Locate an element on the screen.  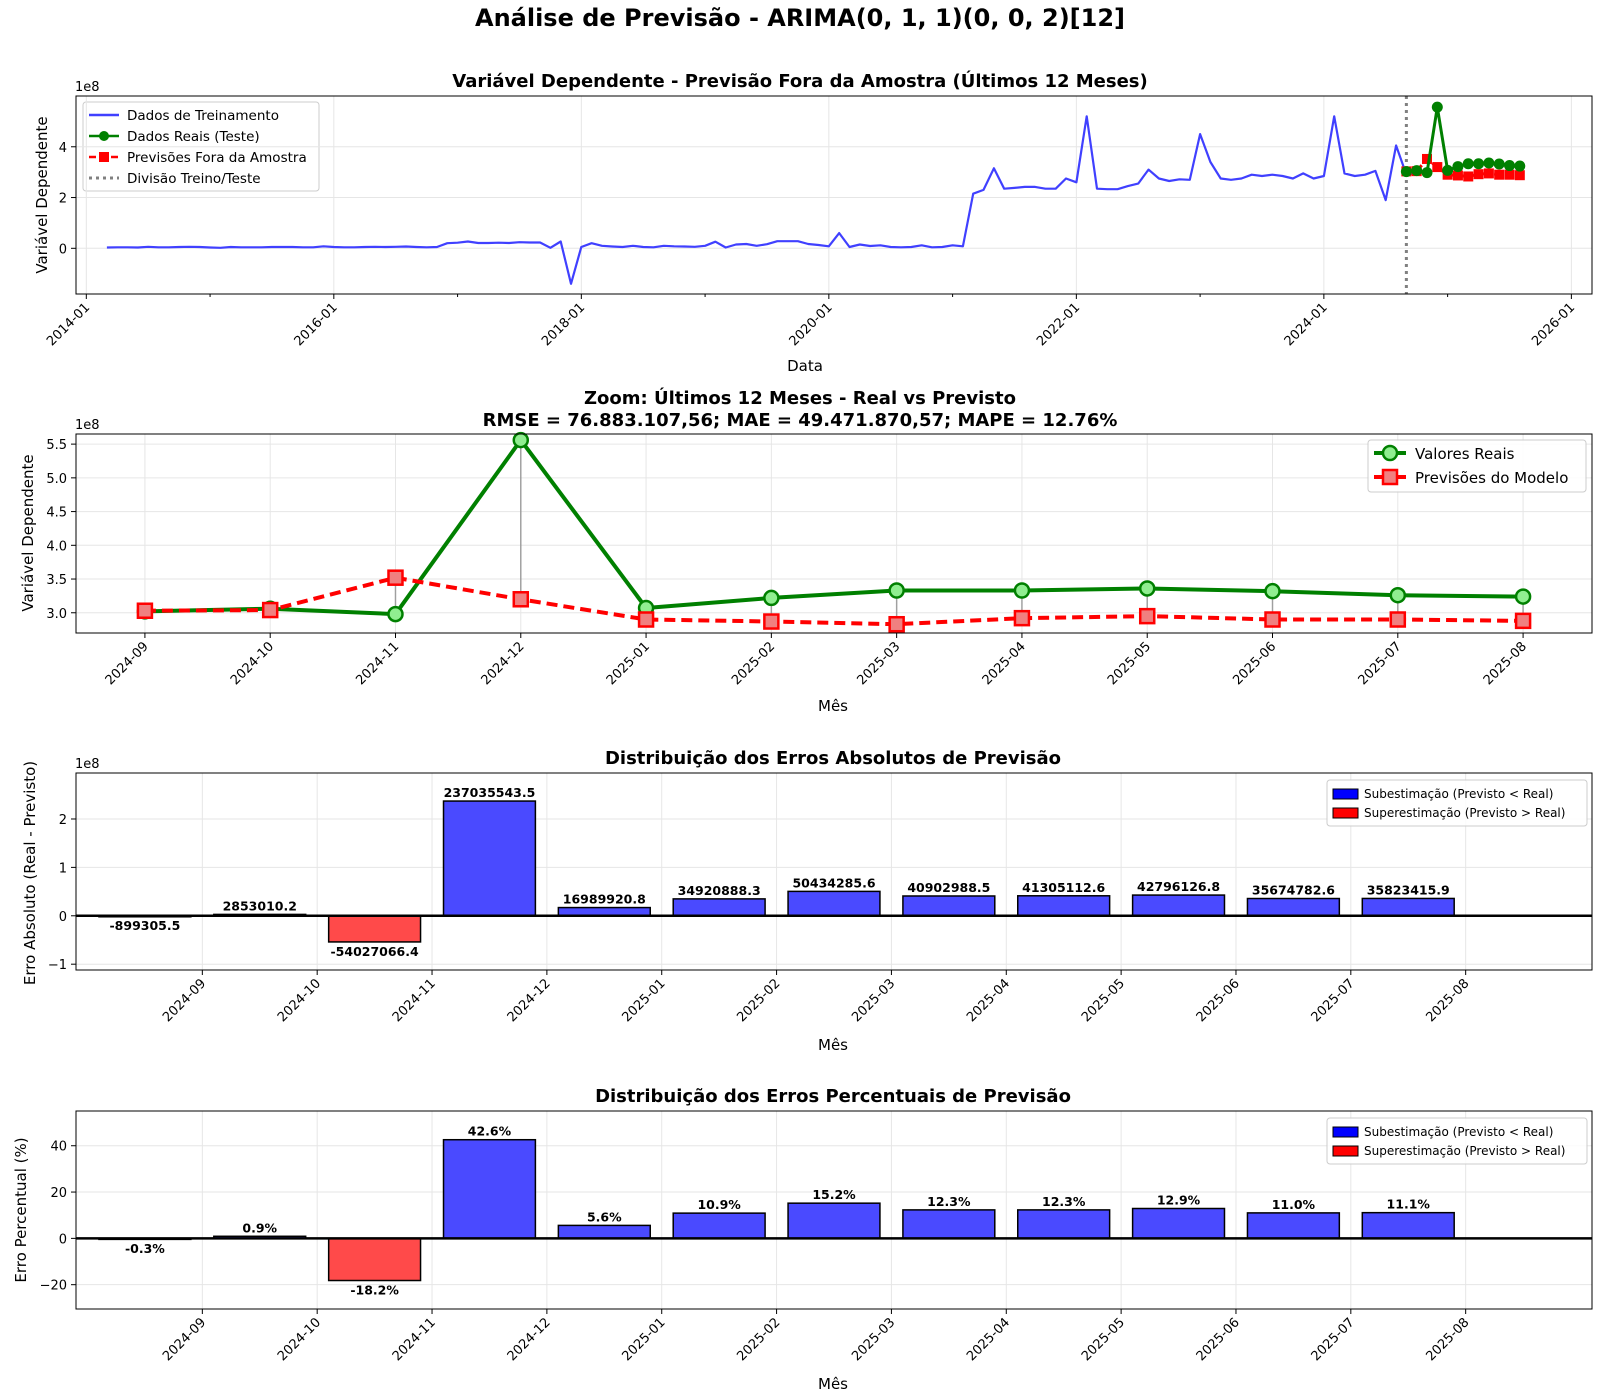
panel2-legend-box is located at coordinates (1477, 466).